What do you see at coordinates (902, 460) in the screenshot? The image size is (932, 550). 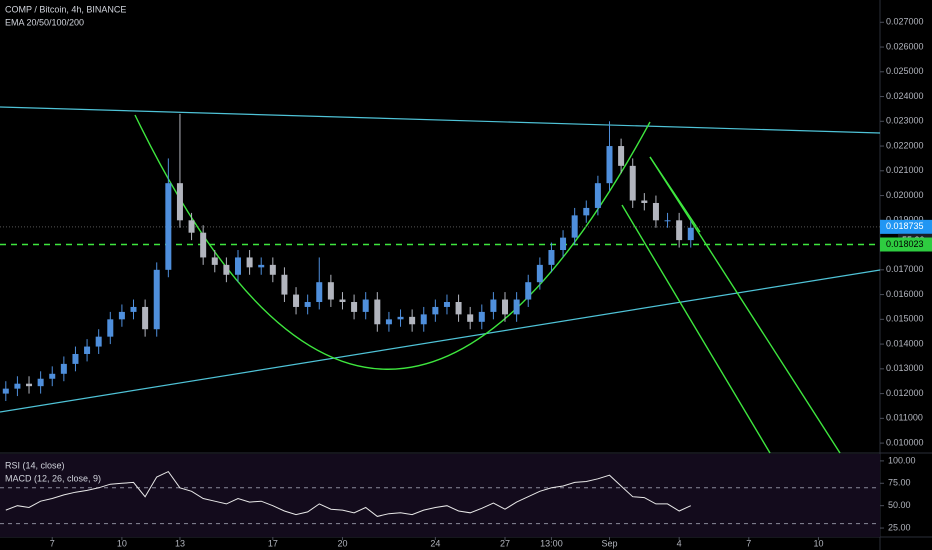 I see `y-tick-label: 100.00` at bounding box center [902, 460].